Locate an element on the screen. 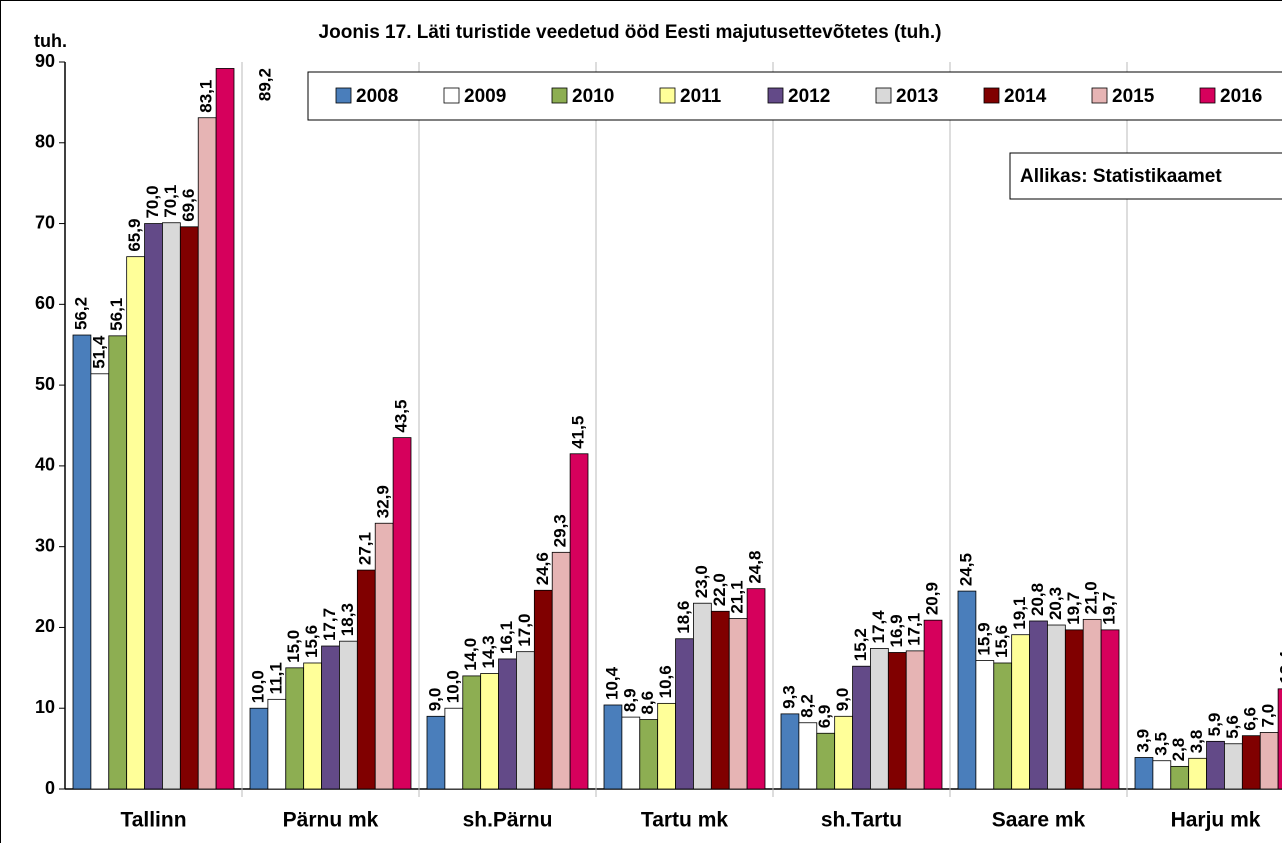 This screenshot has height=843, width=1282. x-tick-label: sh.Pärnu is located at coordinates (508, 820).